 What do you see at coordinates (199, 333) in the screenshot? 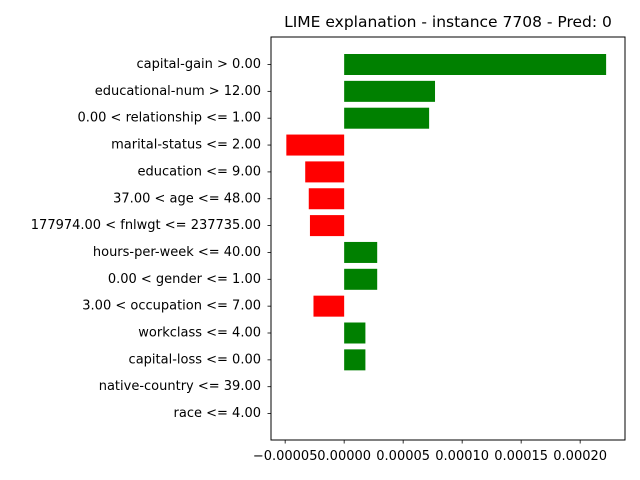
I see `y-tick-label-10: workclass <= 4.00` at bounding box center [199, 333].